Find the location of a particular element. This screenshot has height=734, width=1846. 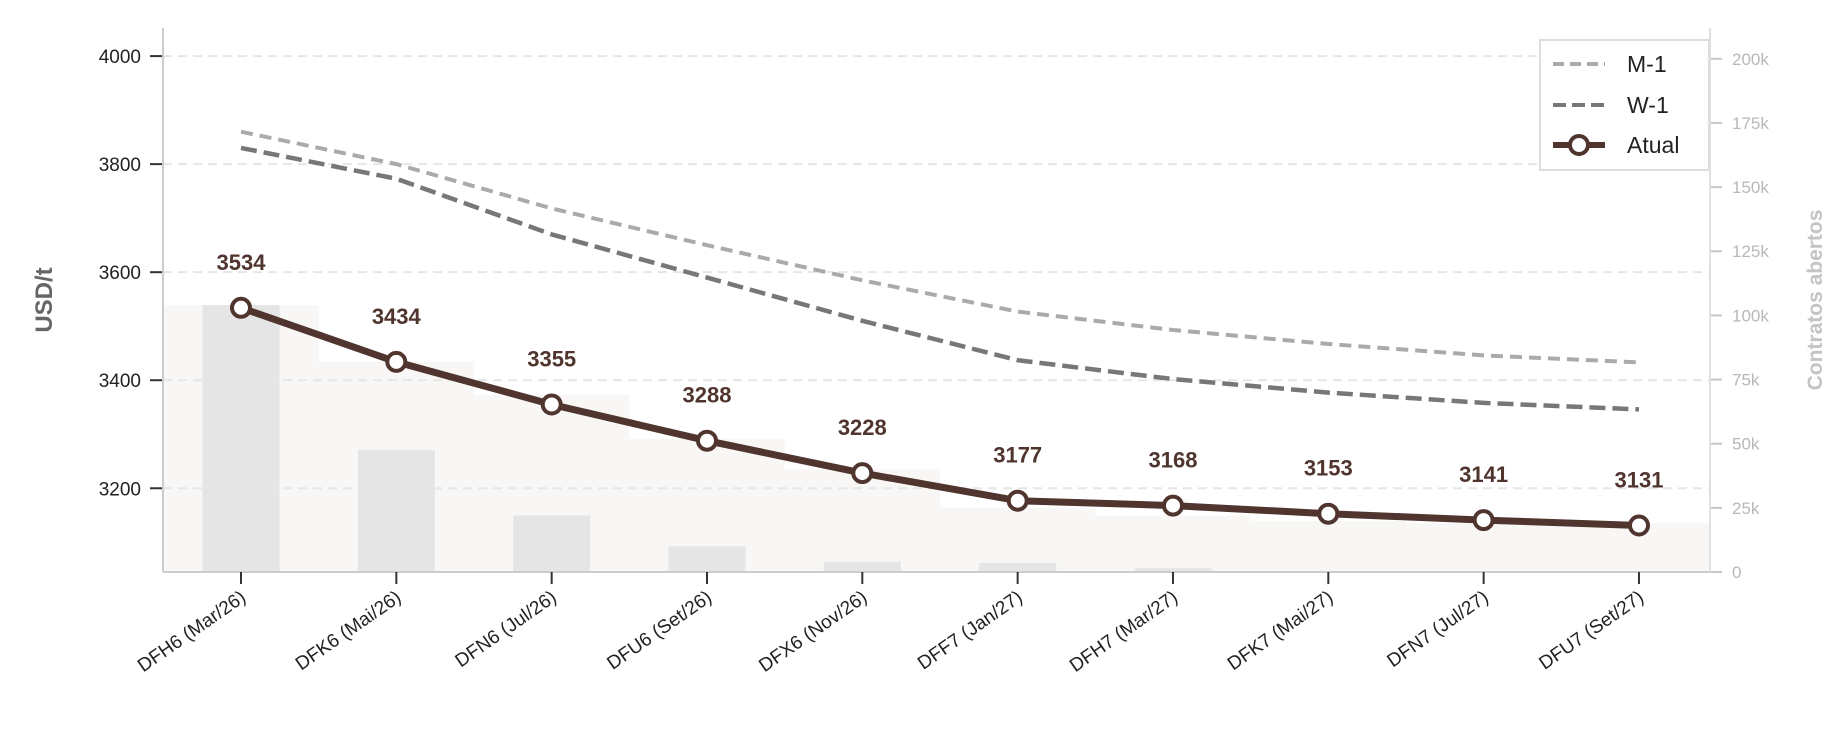

legend: M-1 W-1 Atual is located at coordinates (1624, 105).